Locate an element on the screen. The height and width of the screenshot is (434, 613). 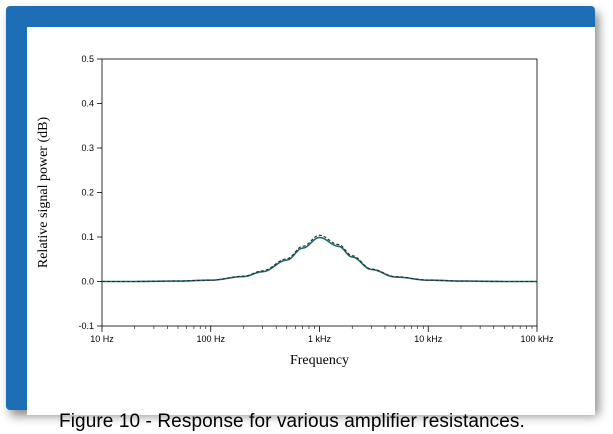
series-line-dashed is located at coordinates (319, 258).